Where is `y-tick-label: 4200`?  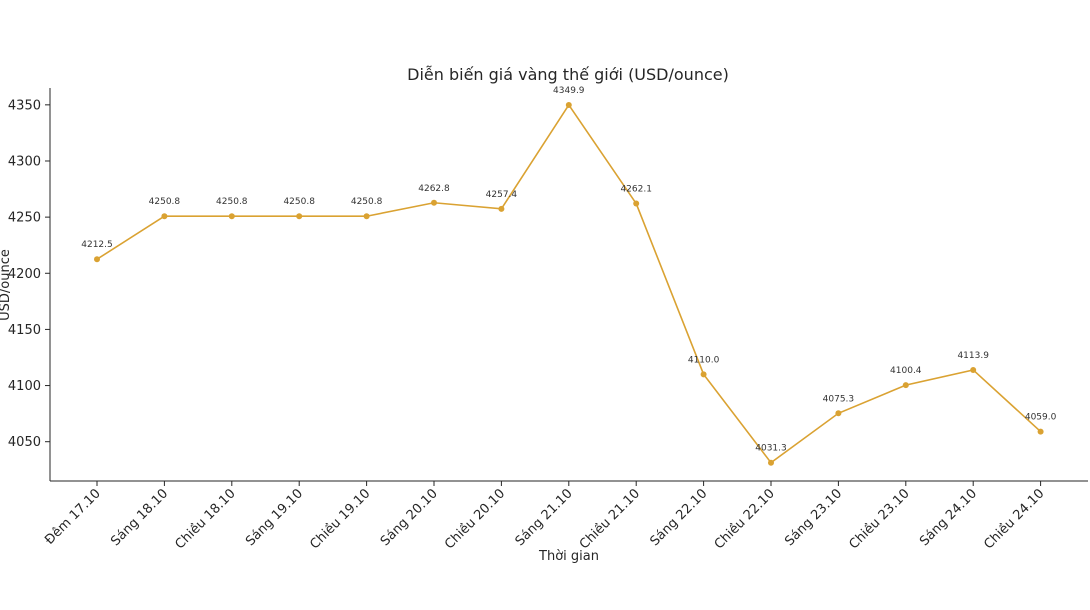 y-tick-label: 4200 is located at coordinates (24, 274).